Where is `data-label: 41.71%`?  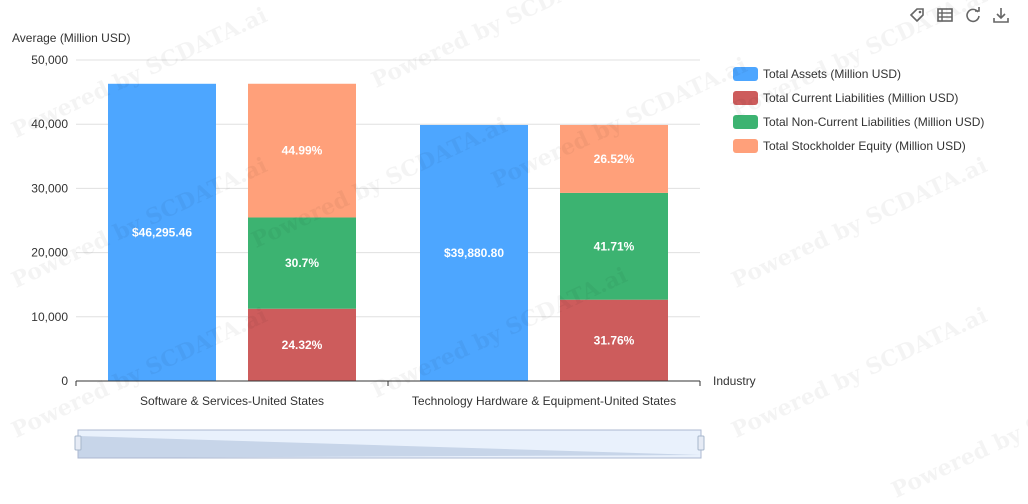 data-label: 41.71% is located at coordinates (614, 246).